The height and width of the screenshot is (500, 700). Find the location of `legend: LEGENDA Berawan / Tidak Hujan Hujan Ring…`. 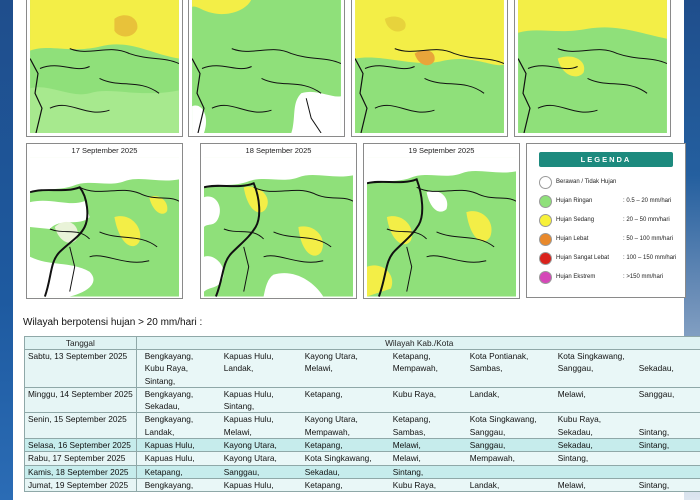

legend: LEGENDA Berawan / Tidak Hujan Hujan Ring… is located at coordinates (606, 220).